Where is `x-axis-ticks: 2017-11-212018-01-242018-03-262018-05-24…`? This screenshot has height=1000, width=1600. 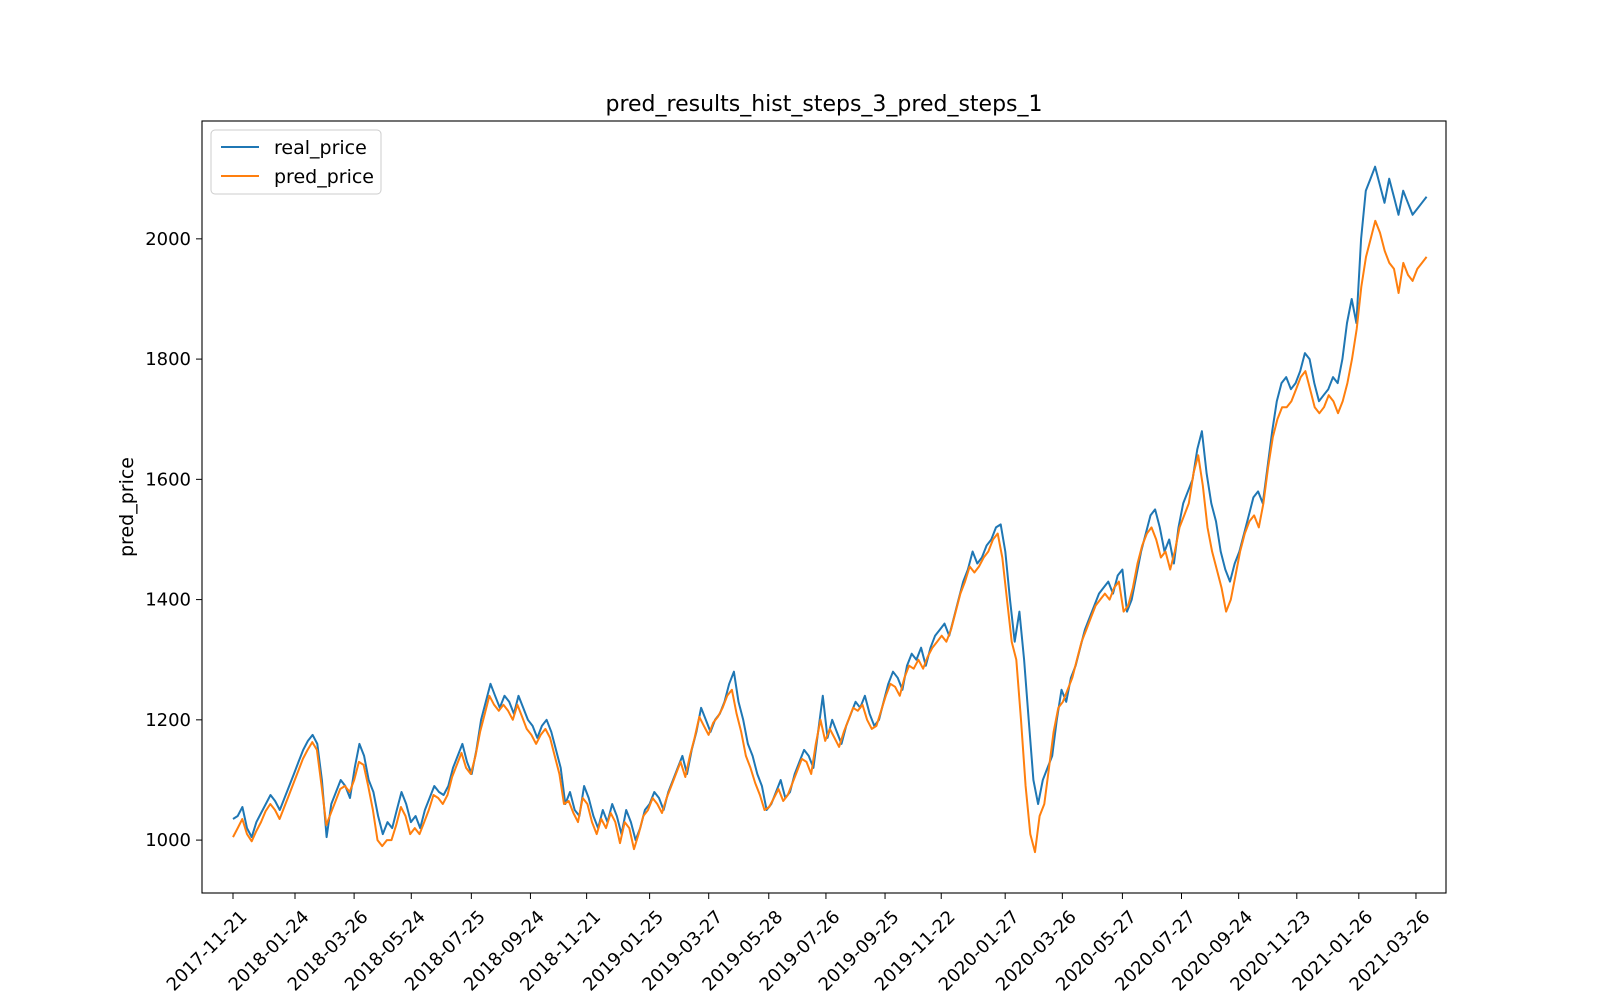 x-axis-ticks: 2017-11-212018-01-242018-03-262018-05-24… is located at coordinates (798, 944).